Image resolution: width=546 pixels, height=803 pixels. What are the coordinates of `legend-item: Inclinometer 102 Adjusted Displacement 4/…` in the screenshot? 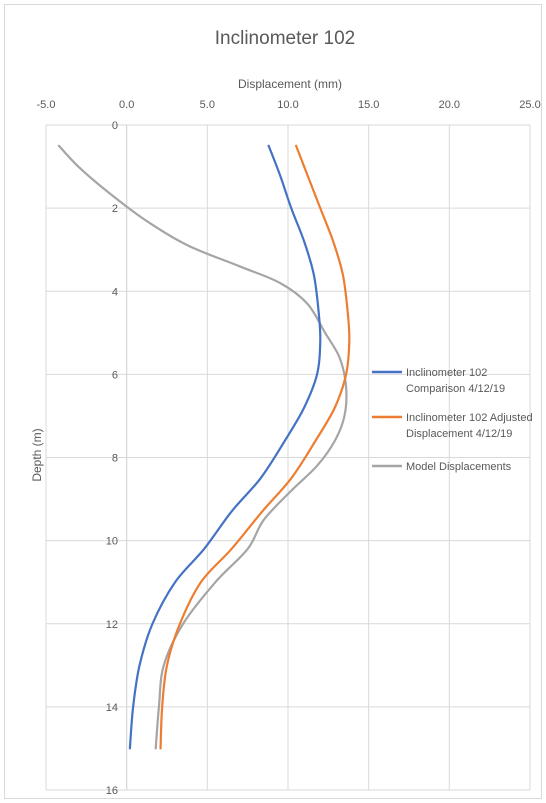 It's located at (452, 426).